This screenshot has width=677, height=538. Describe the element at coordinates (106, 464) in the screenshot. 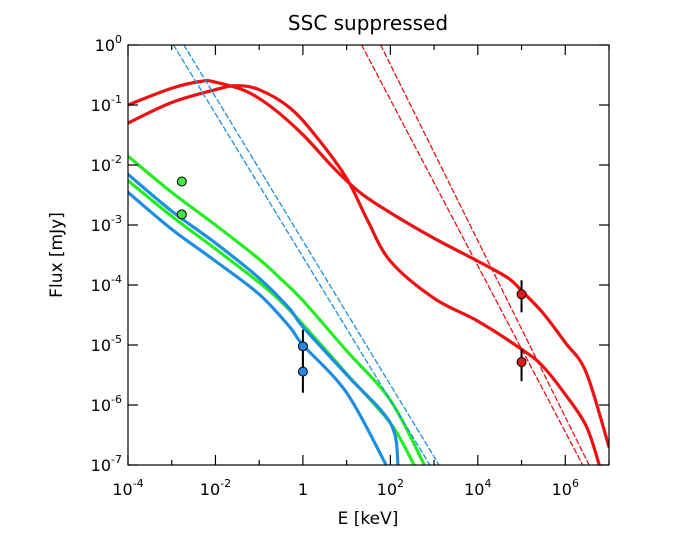

I see `y-tick-label: 10⁻⁷` at that location.